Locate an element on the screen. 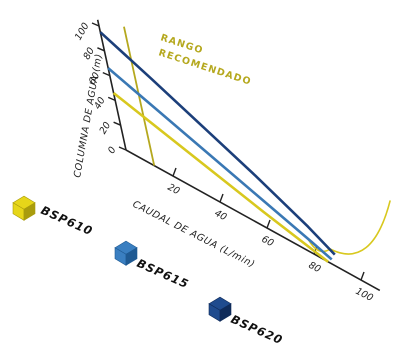 This screenshot has height=357, width=395. x-tick-label: 80 is located at coordinates (315, 267).